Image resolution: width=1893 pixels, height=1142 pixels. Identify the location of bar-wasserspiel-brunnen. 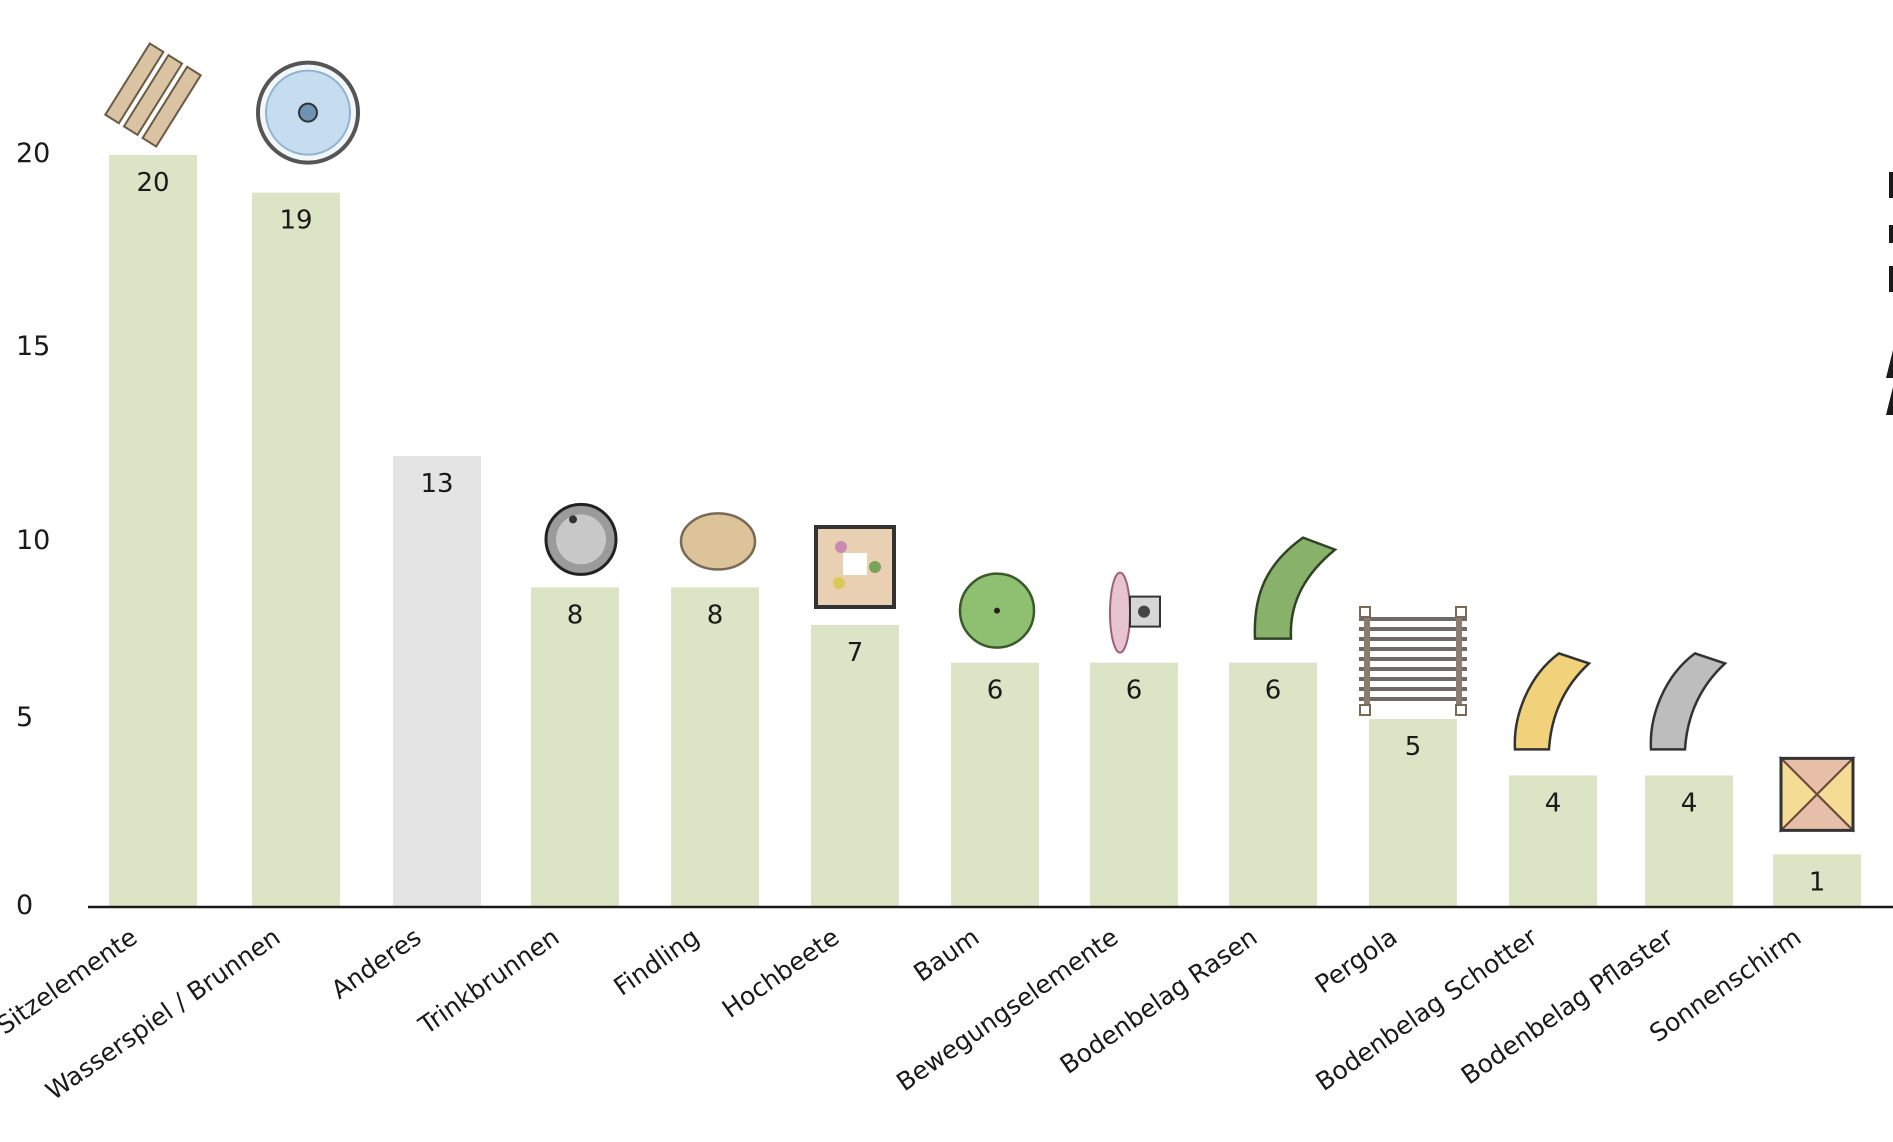
(296, 550).